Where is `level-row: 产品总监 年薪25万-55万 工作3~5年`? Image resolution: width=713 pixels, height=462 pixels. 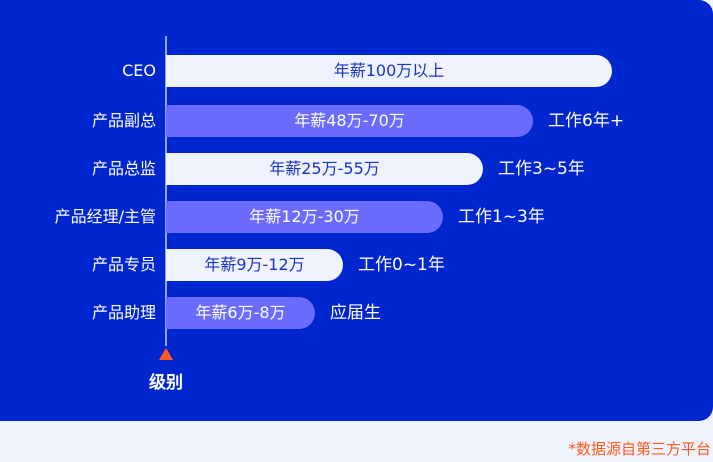 level-row: 产品总监 年薪25万-55万 工作3~5年 is located at coordinates (356, 169).